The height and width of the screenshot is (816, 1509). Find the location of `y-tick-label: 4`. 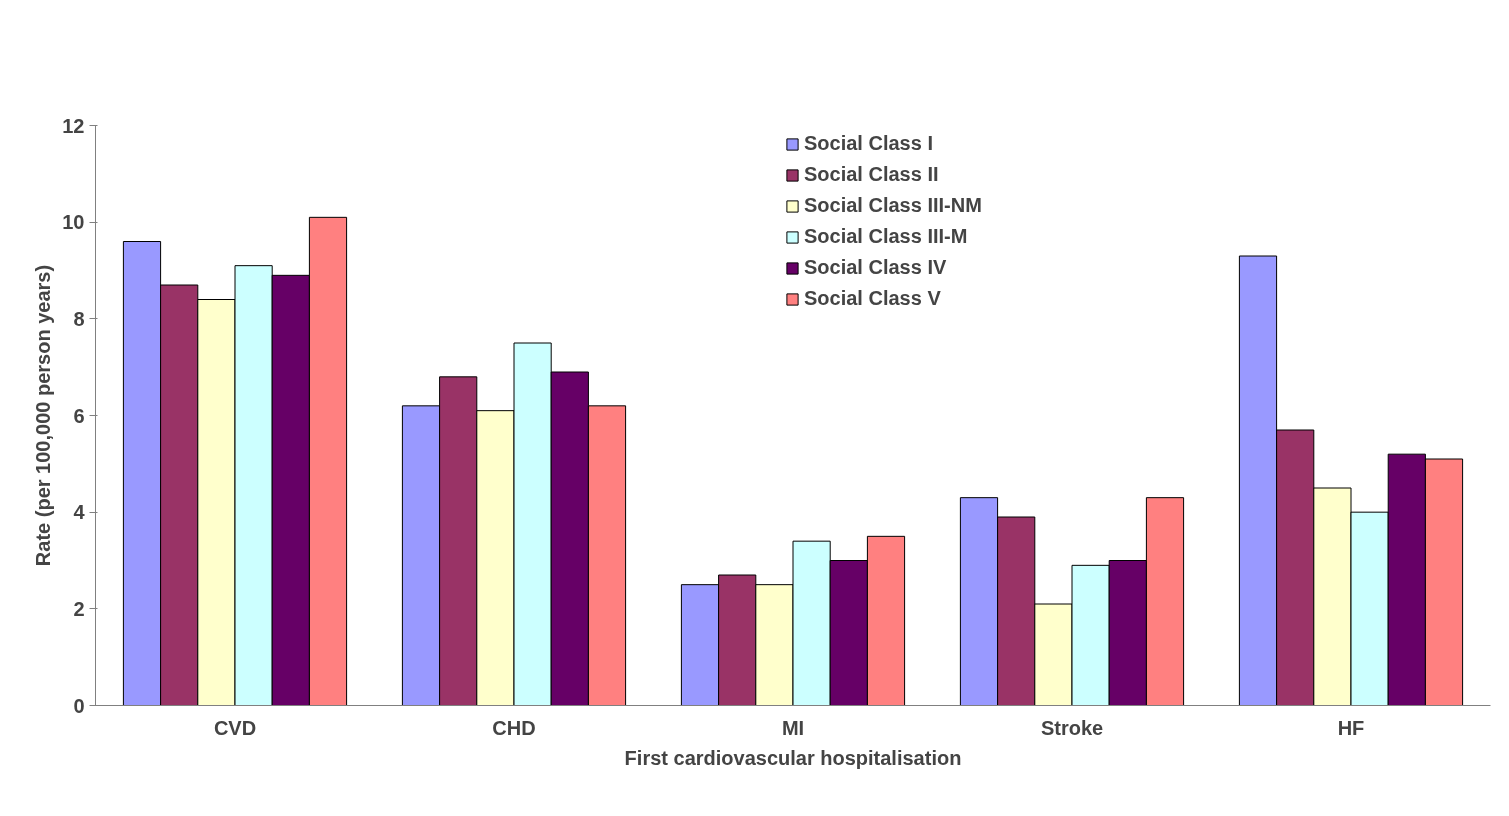

y-tick-label: 4 is located at coordinates (79, 512).